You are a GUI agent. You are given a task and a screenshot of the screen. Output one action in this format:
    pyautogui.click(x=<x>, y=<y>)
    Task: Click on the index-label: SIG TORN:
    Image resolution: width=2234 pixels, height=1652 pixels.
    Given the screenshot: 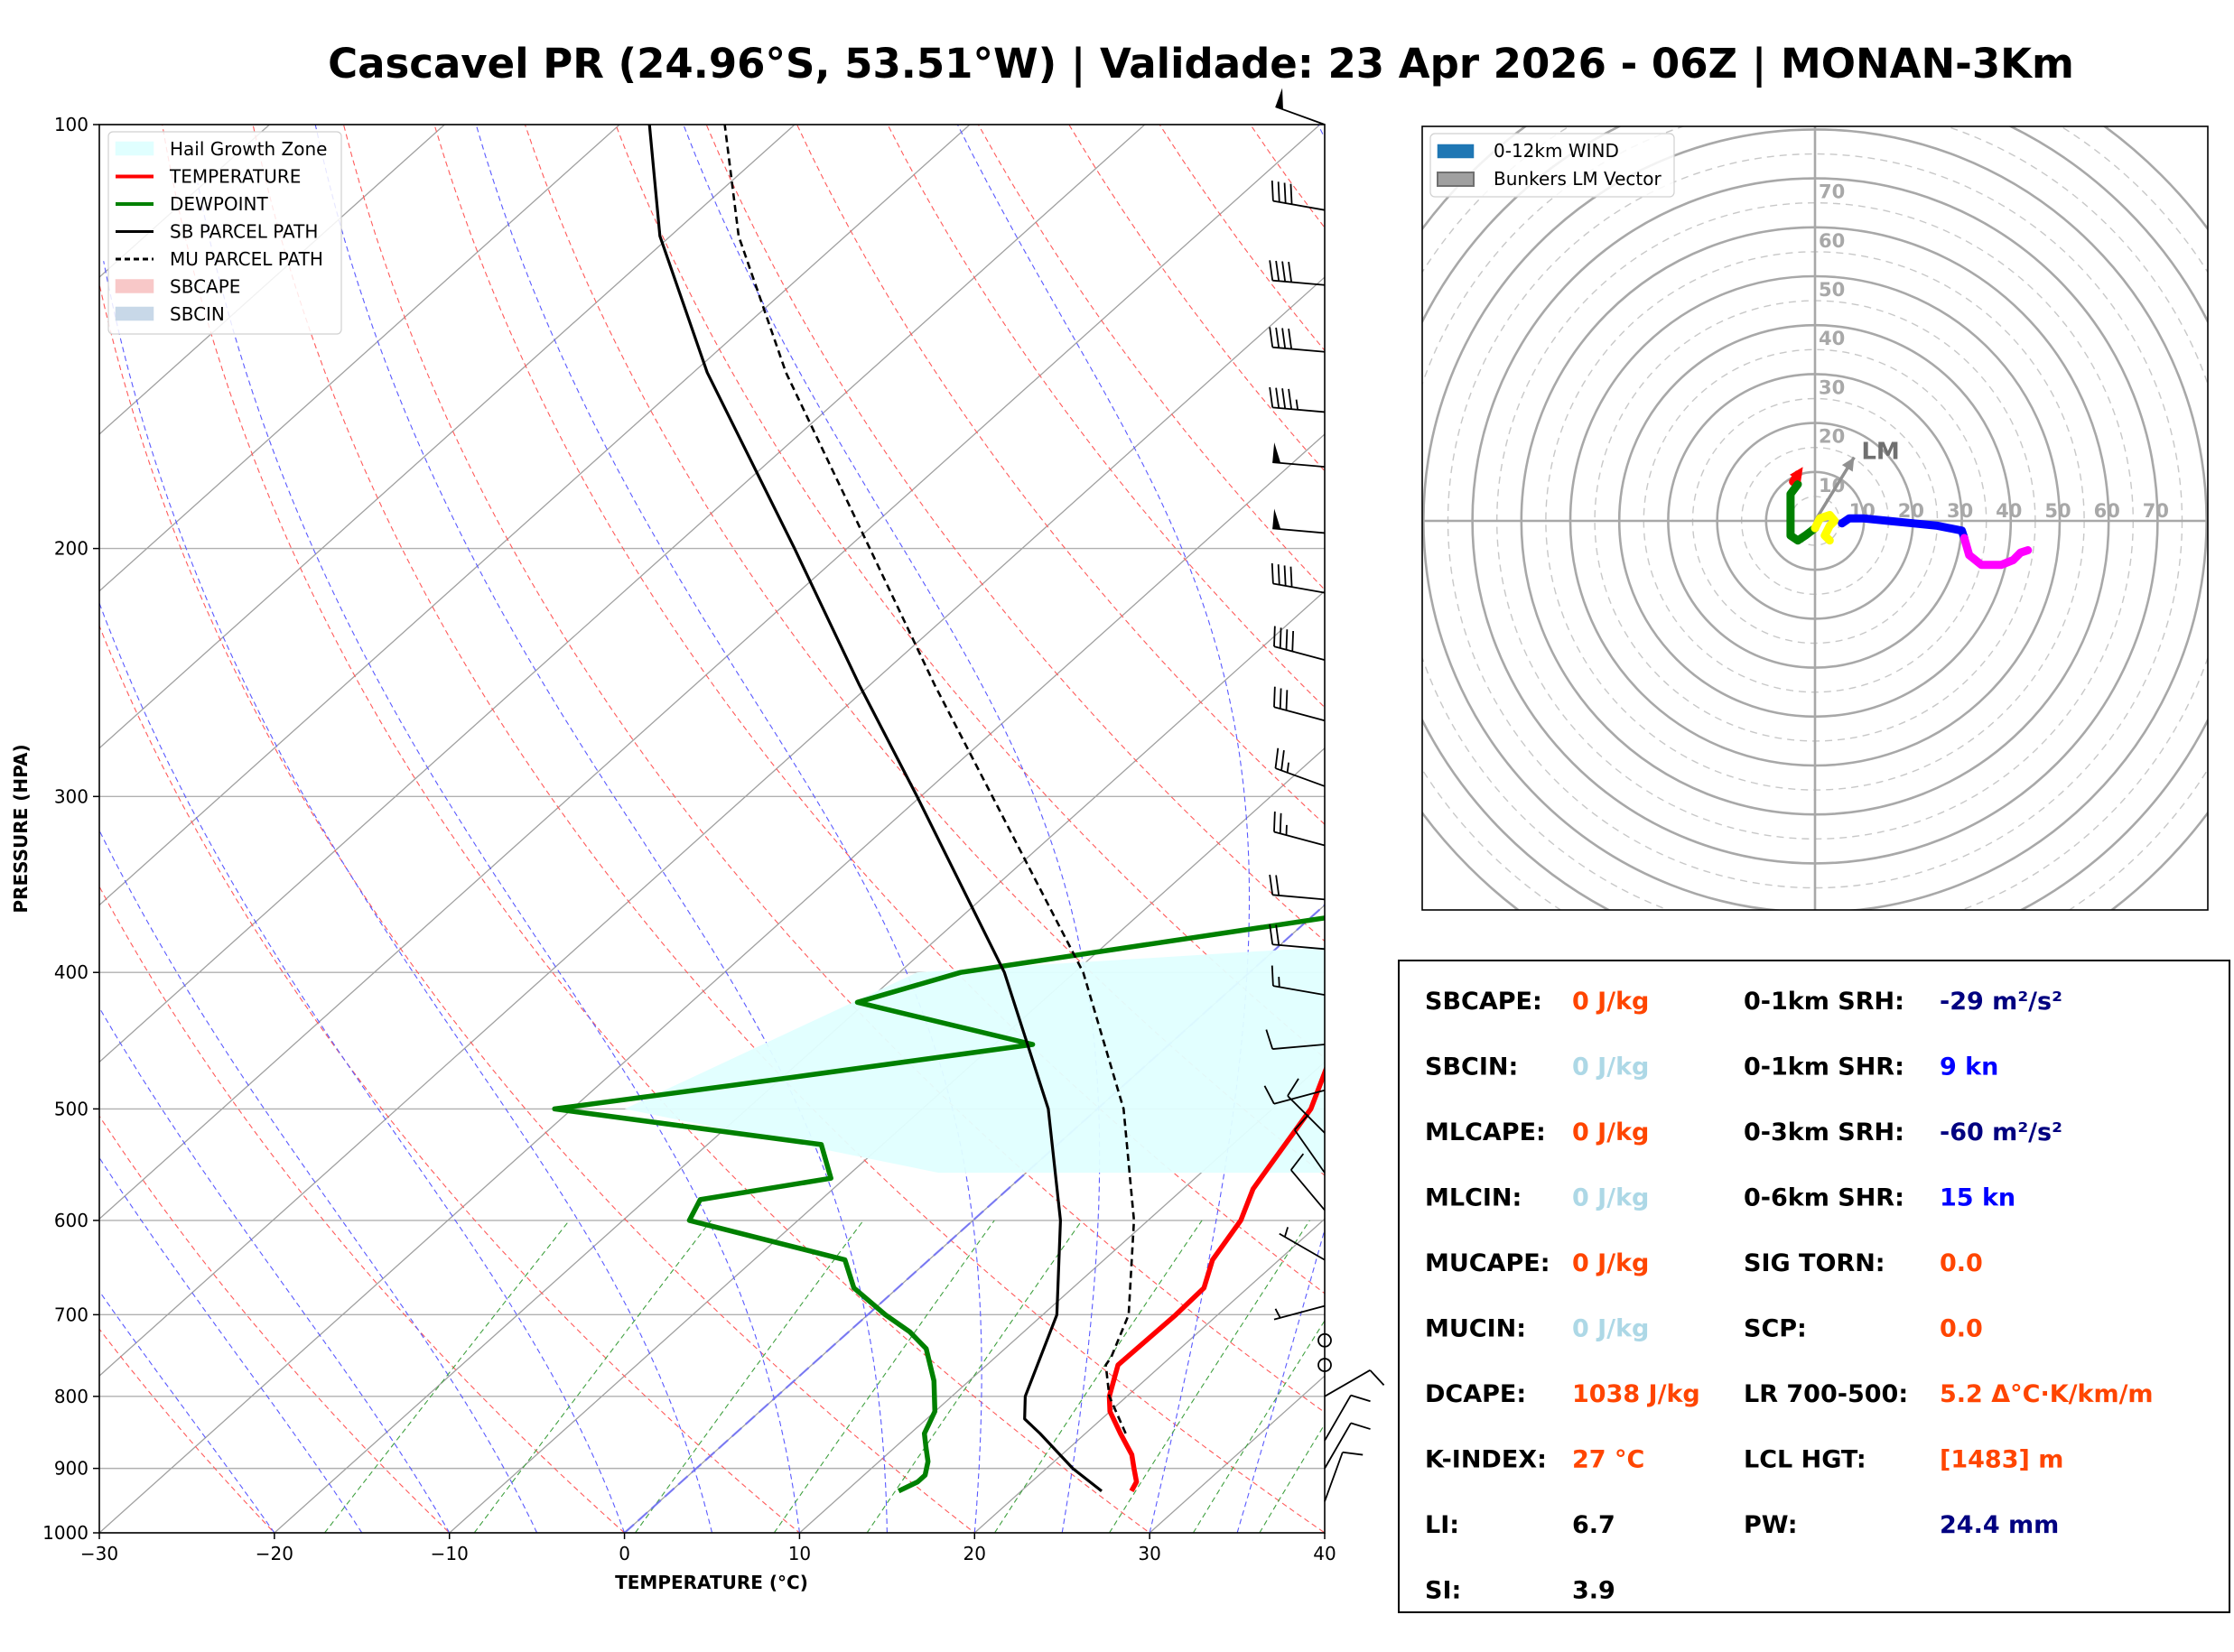 What is the action you would take?
    pyautogui.click(x=1814, y=1263)
    